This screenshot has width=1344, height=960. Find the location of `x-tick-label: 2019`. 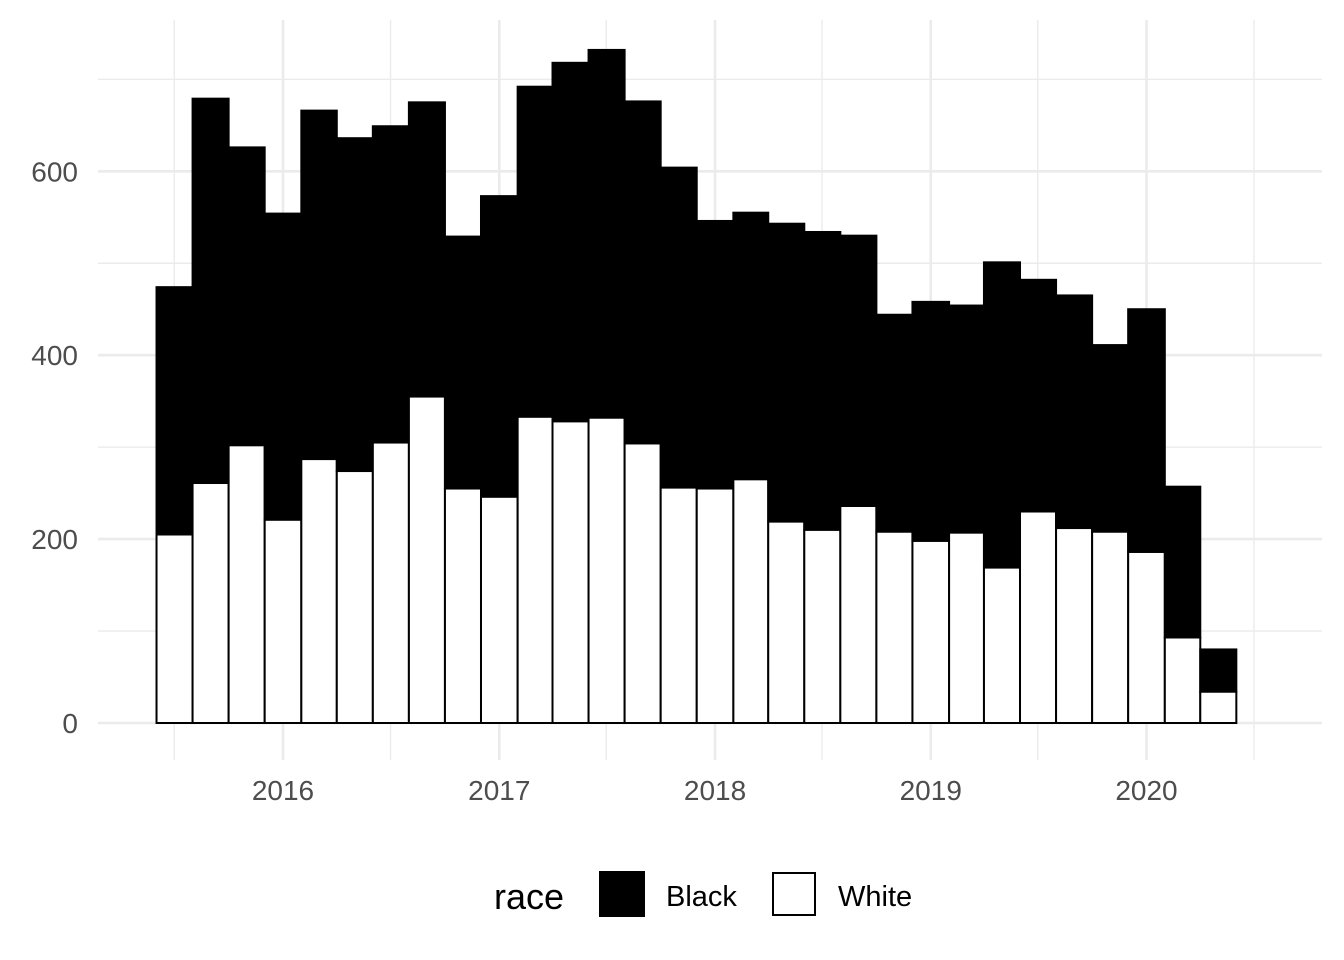

x-tick-label: 2019 is located at coordinates (931, 790).